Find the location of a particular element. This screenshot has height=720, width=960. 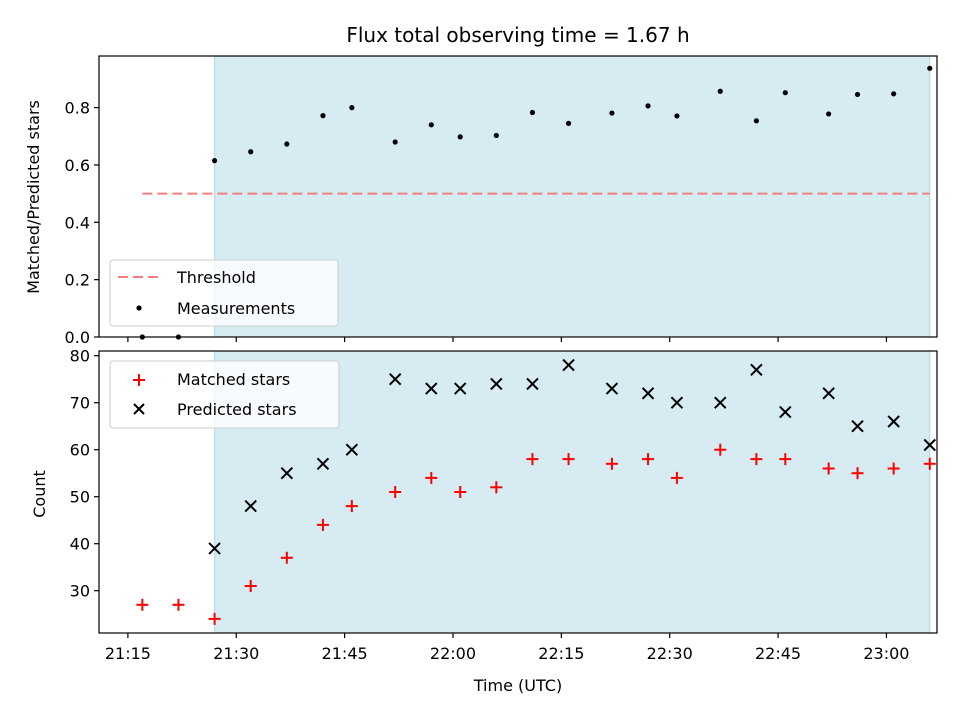

bottom-y-axis-label: Count is located at coordinates (39, 494).